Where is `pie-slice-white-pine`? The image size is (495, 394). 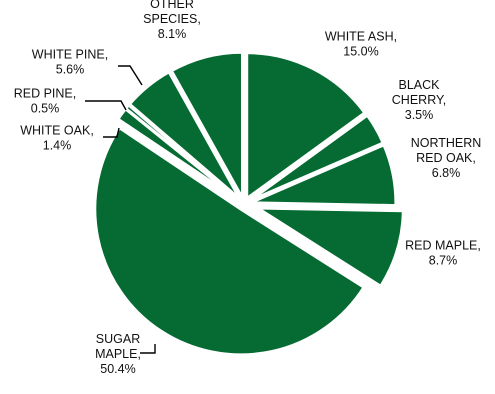
pie-slice-white-pine is located at coordinates (184, 135).